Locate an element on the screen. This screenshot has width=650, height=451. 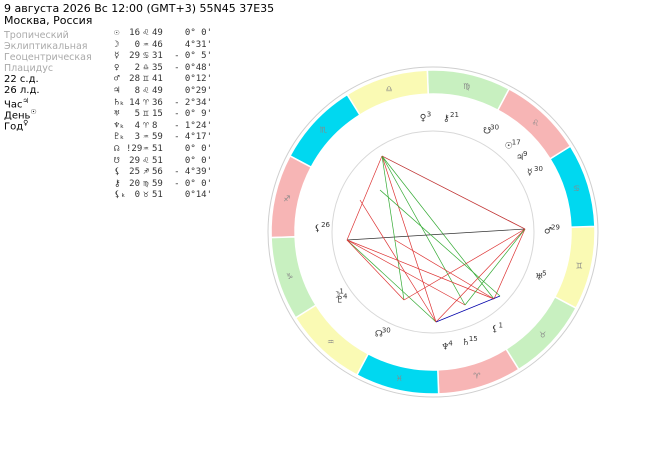
planet-row: ♃ 8 ♌ 49 0°29' is located at coordinates (163, 92).